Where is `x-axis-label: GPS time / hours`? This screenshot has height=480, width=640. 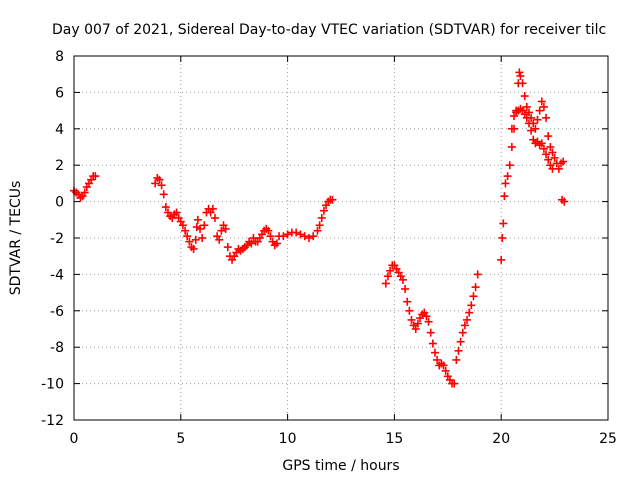
x-axis-label: GPS time / hours is located at coordinates (340, 466).